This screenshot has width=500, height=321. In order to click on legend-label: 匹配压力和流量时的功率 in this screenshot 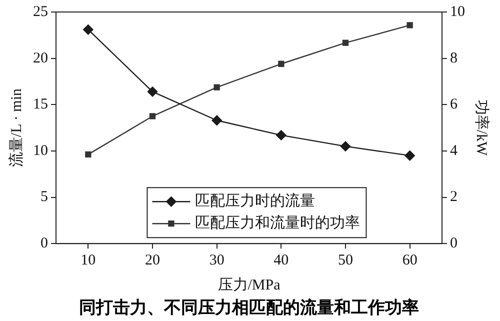, I will do `click(277, 223)`.